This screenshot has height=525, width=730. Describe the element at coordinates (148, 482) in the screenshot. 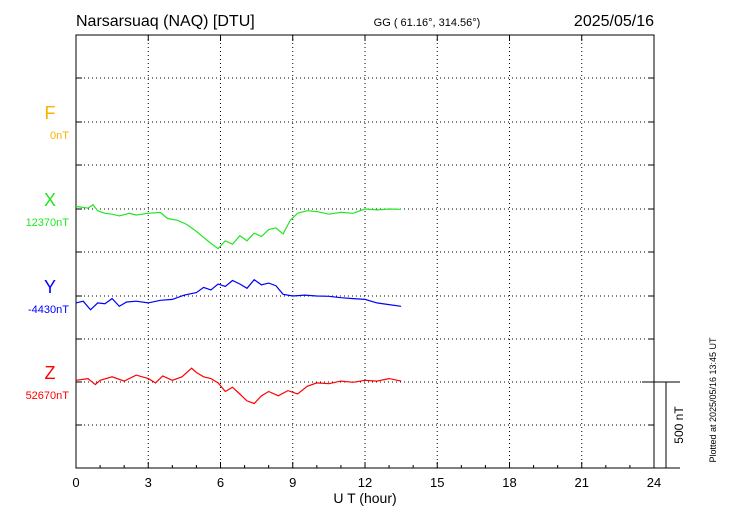

I see `x-tick-label: 3` at that location.